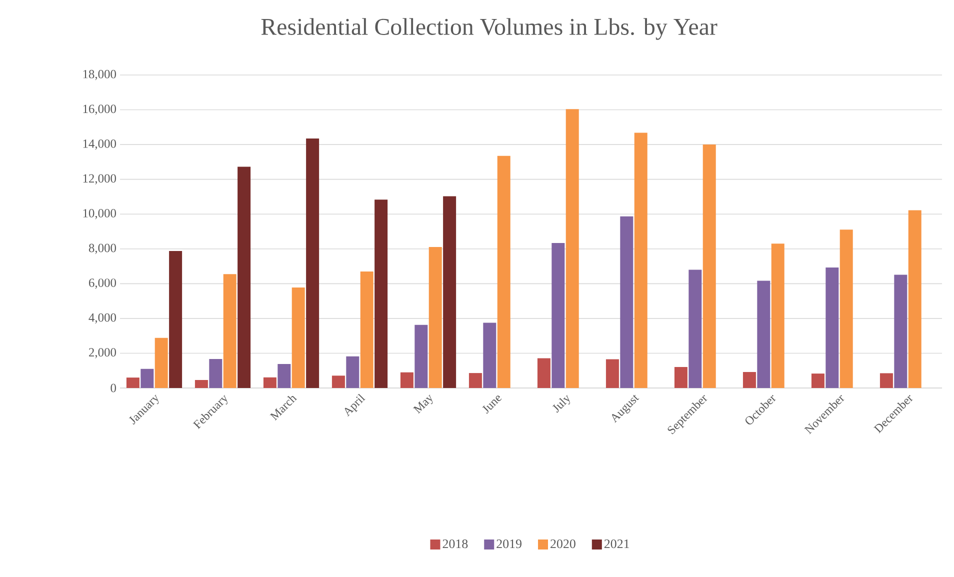 The height and width of the screenshot is (577, 954). What do you see at coordinates (99, 109) in the screenshot?
I see `y-tick-label: 16,000` at bounding box center [99, 109].